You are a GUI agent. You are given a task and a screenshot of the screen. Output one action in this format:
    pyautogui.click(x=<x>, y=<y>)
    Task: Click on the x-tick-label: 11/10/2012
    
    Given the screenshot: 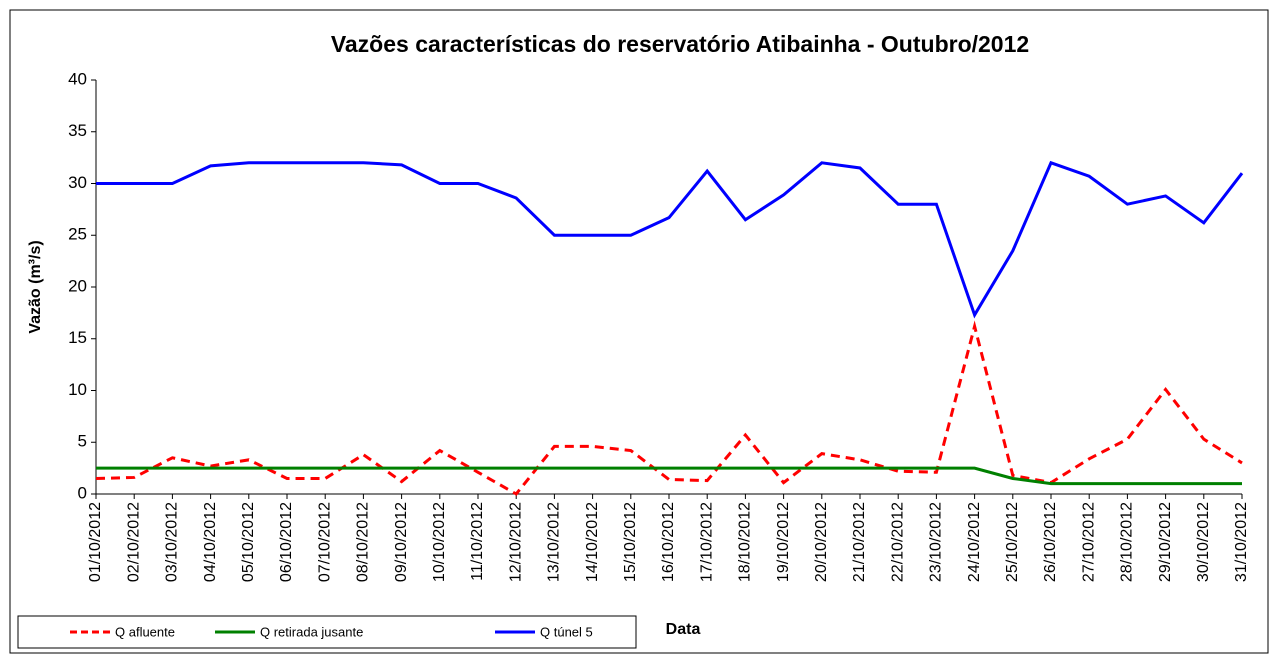 What is the action you would take?
    pyautogui.click(x=477, y=541)
    